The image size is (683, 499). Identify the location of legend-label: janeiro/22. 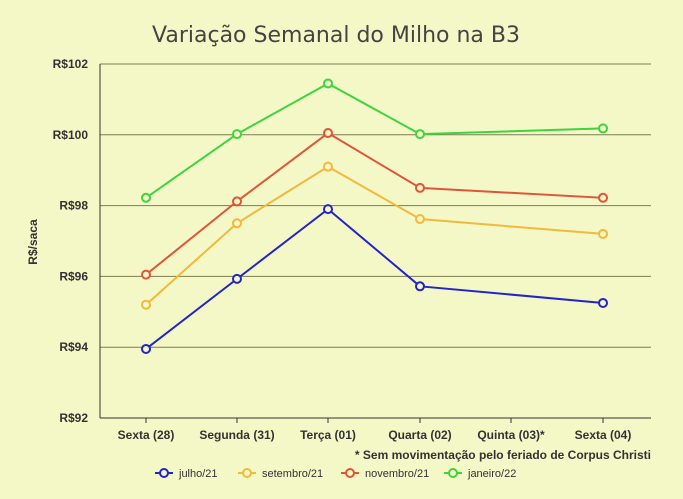
(491, 474).